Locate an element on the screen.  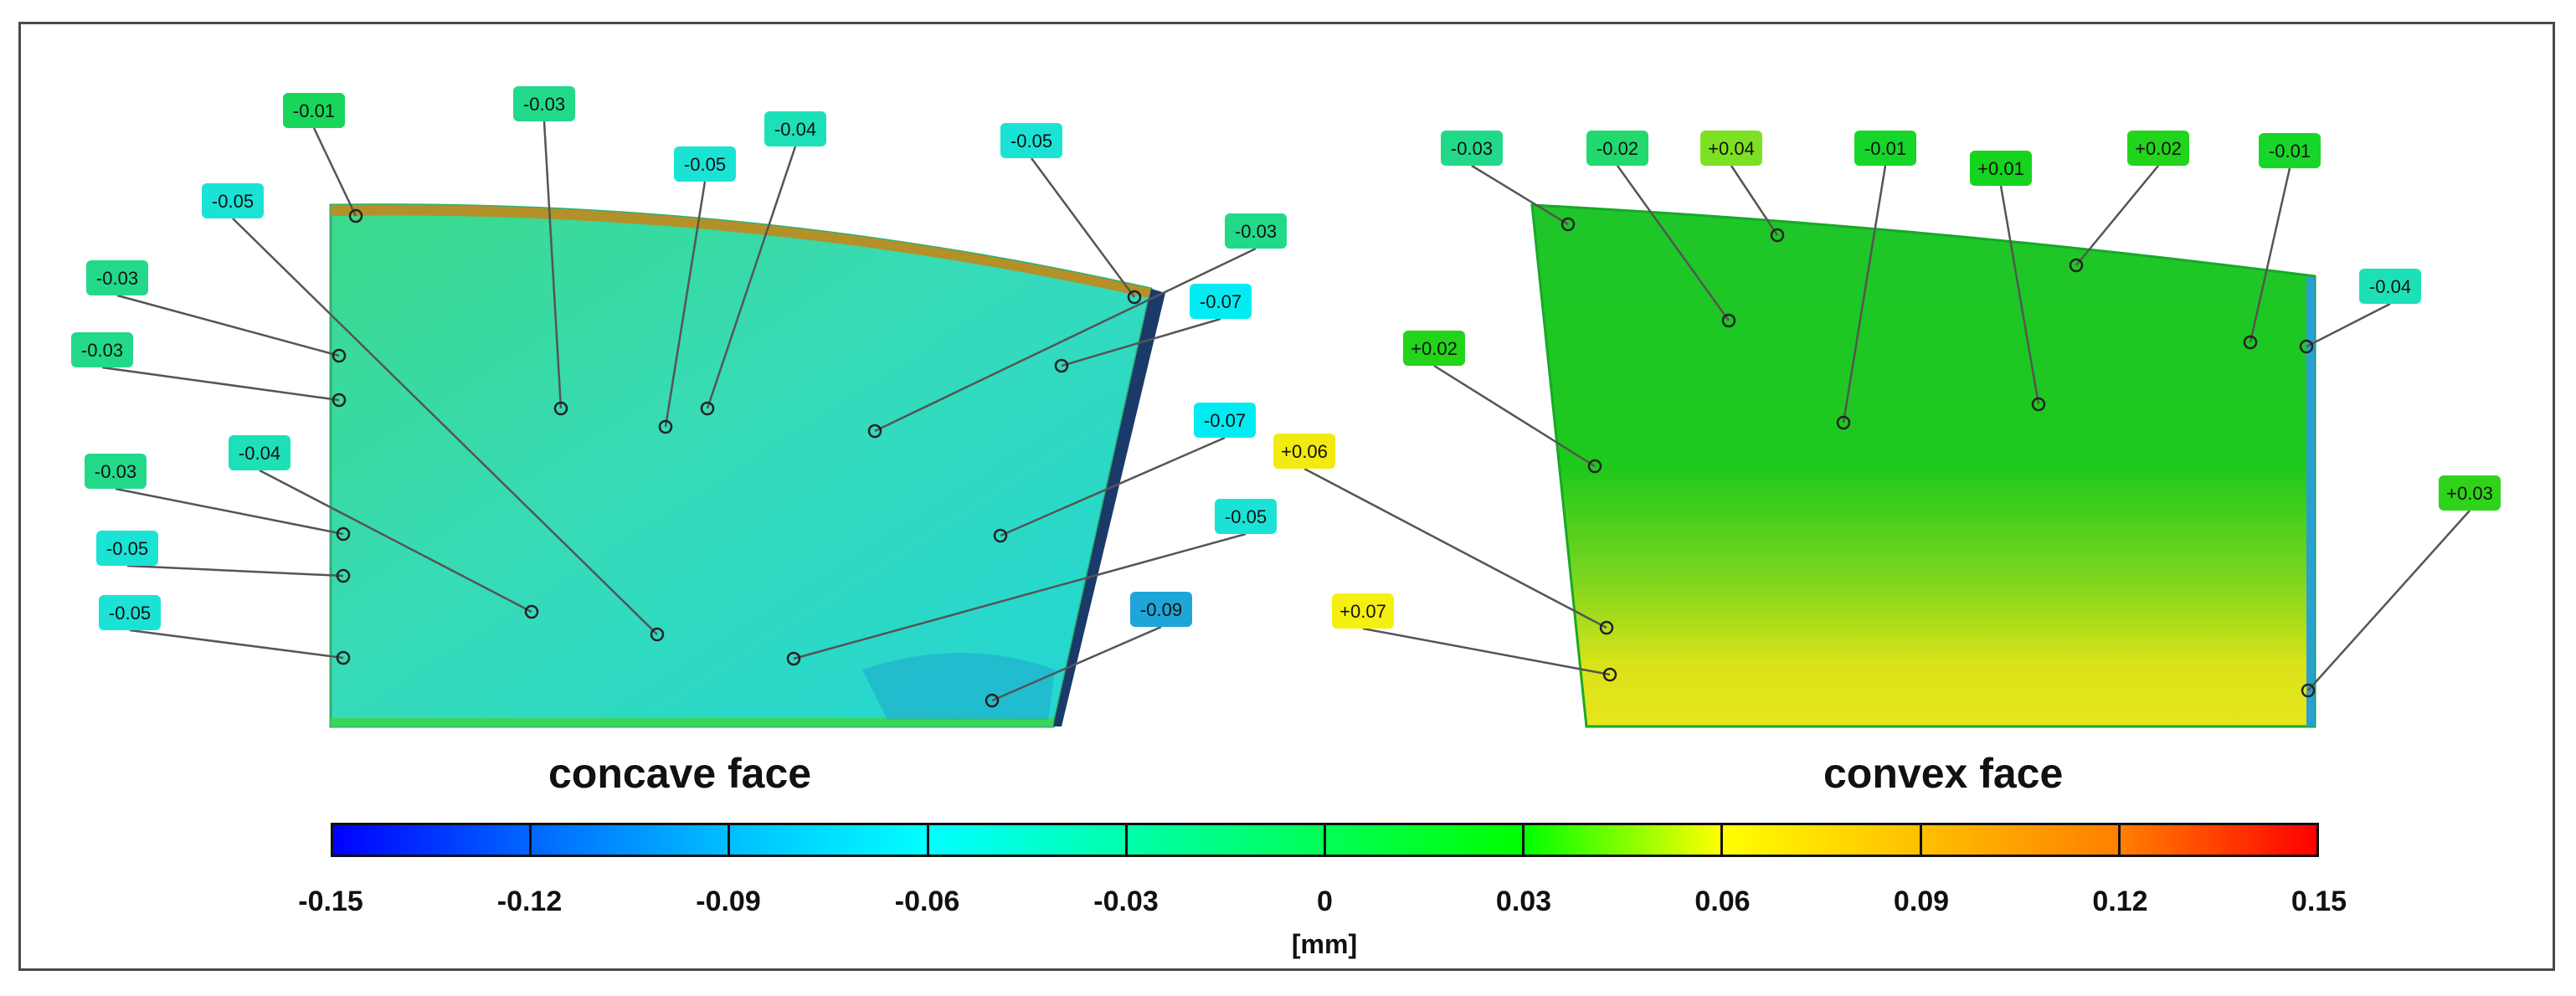
concave-face-top-edge is located at coordinates (741, 251).